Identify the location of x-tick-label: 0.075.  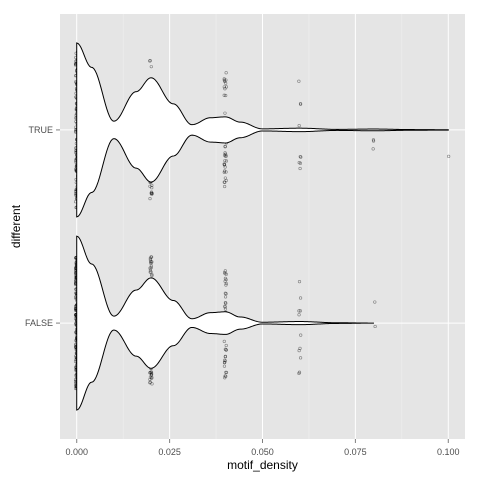
(355, 452).